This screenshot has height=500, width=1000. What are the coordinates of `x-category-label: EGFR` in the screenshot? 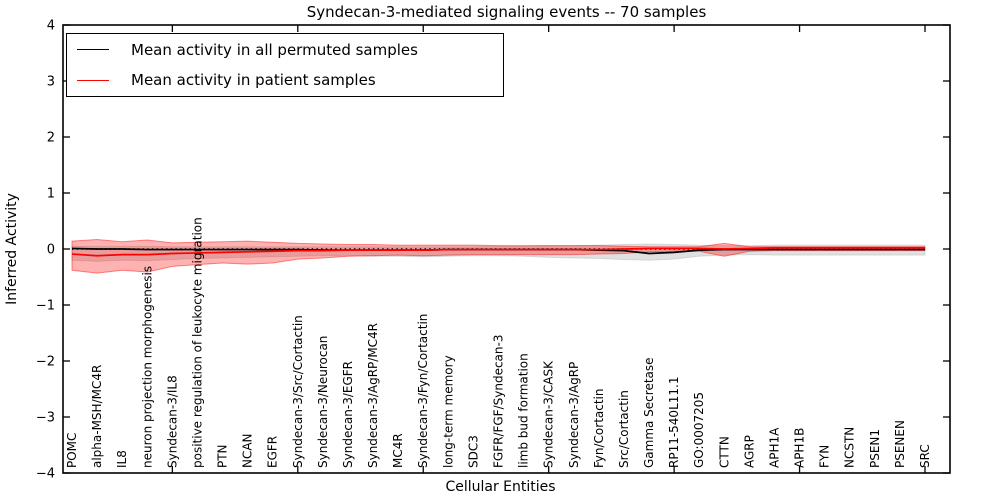 It's located at (273, 452).